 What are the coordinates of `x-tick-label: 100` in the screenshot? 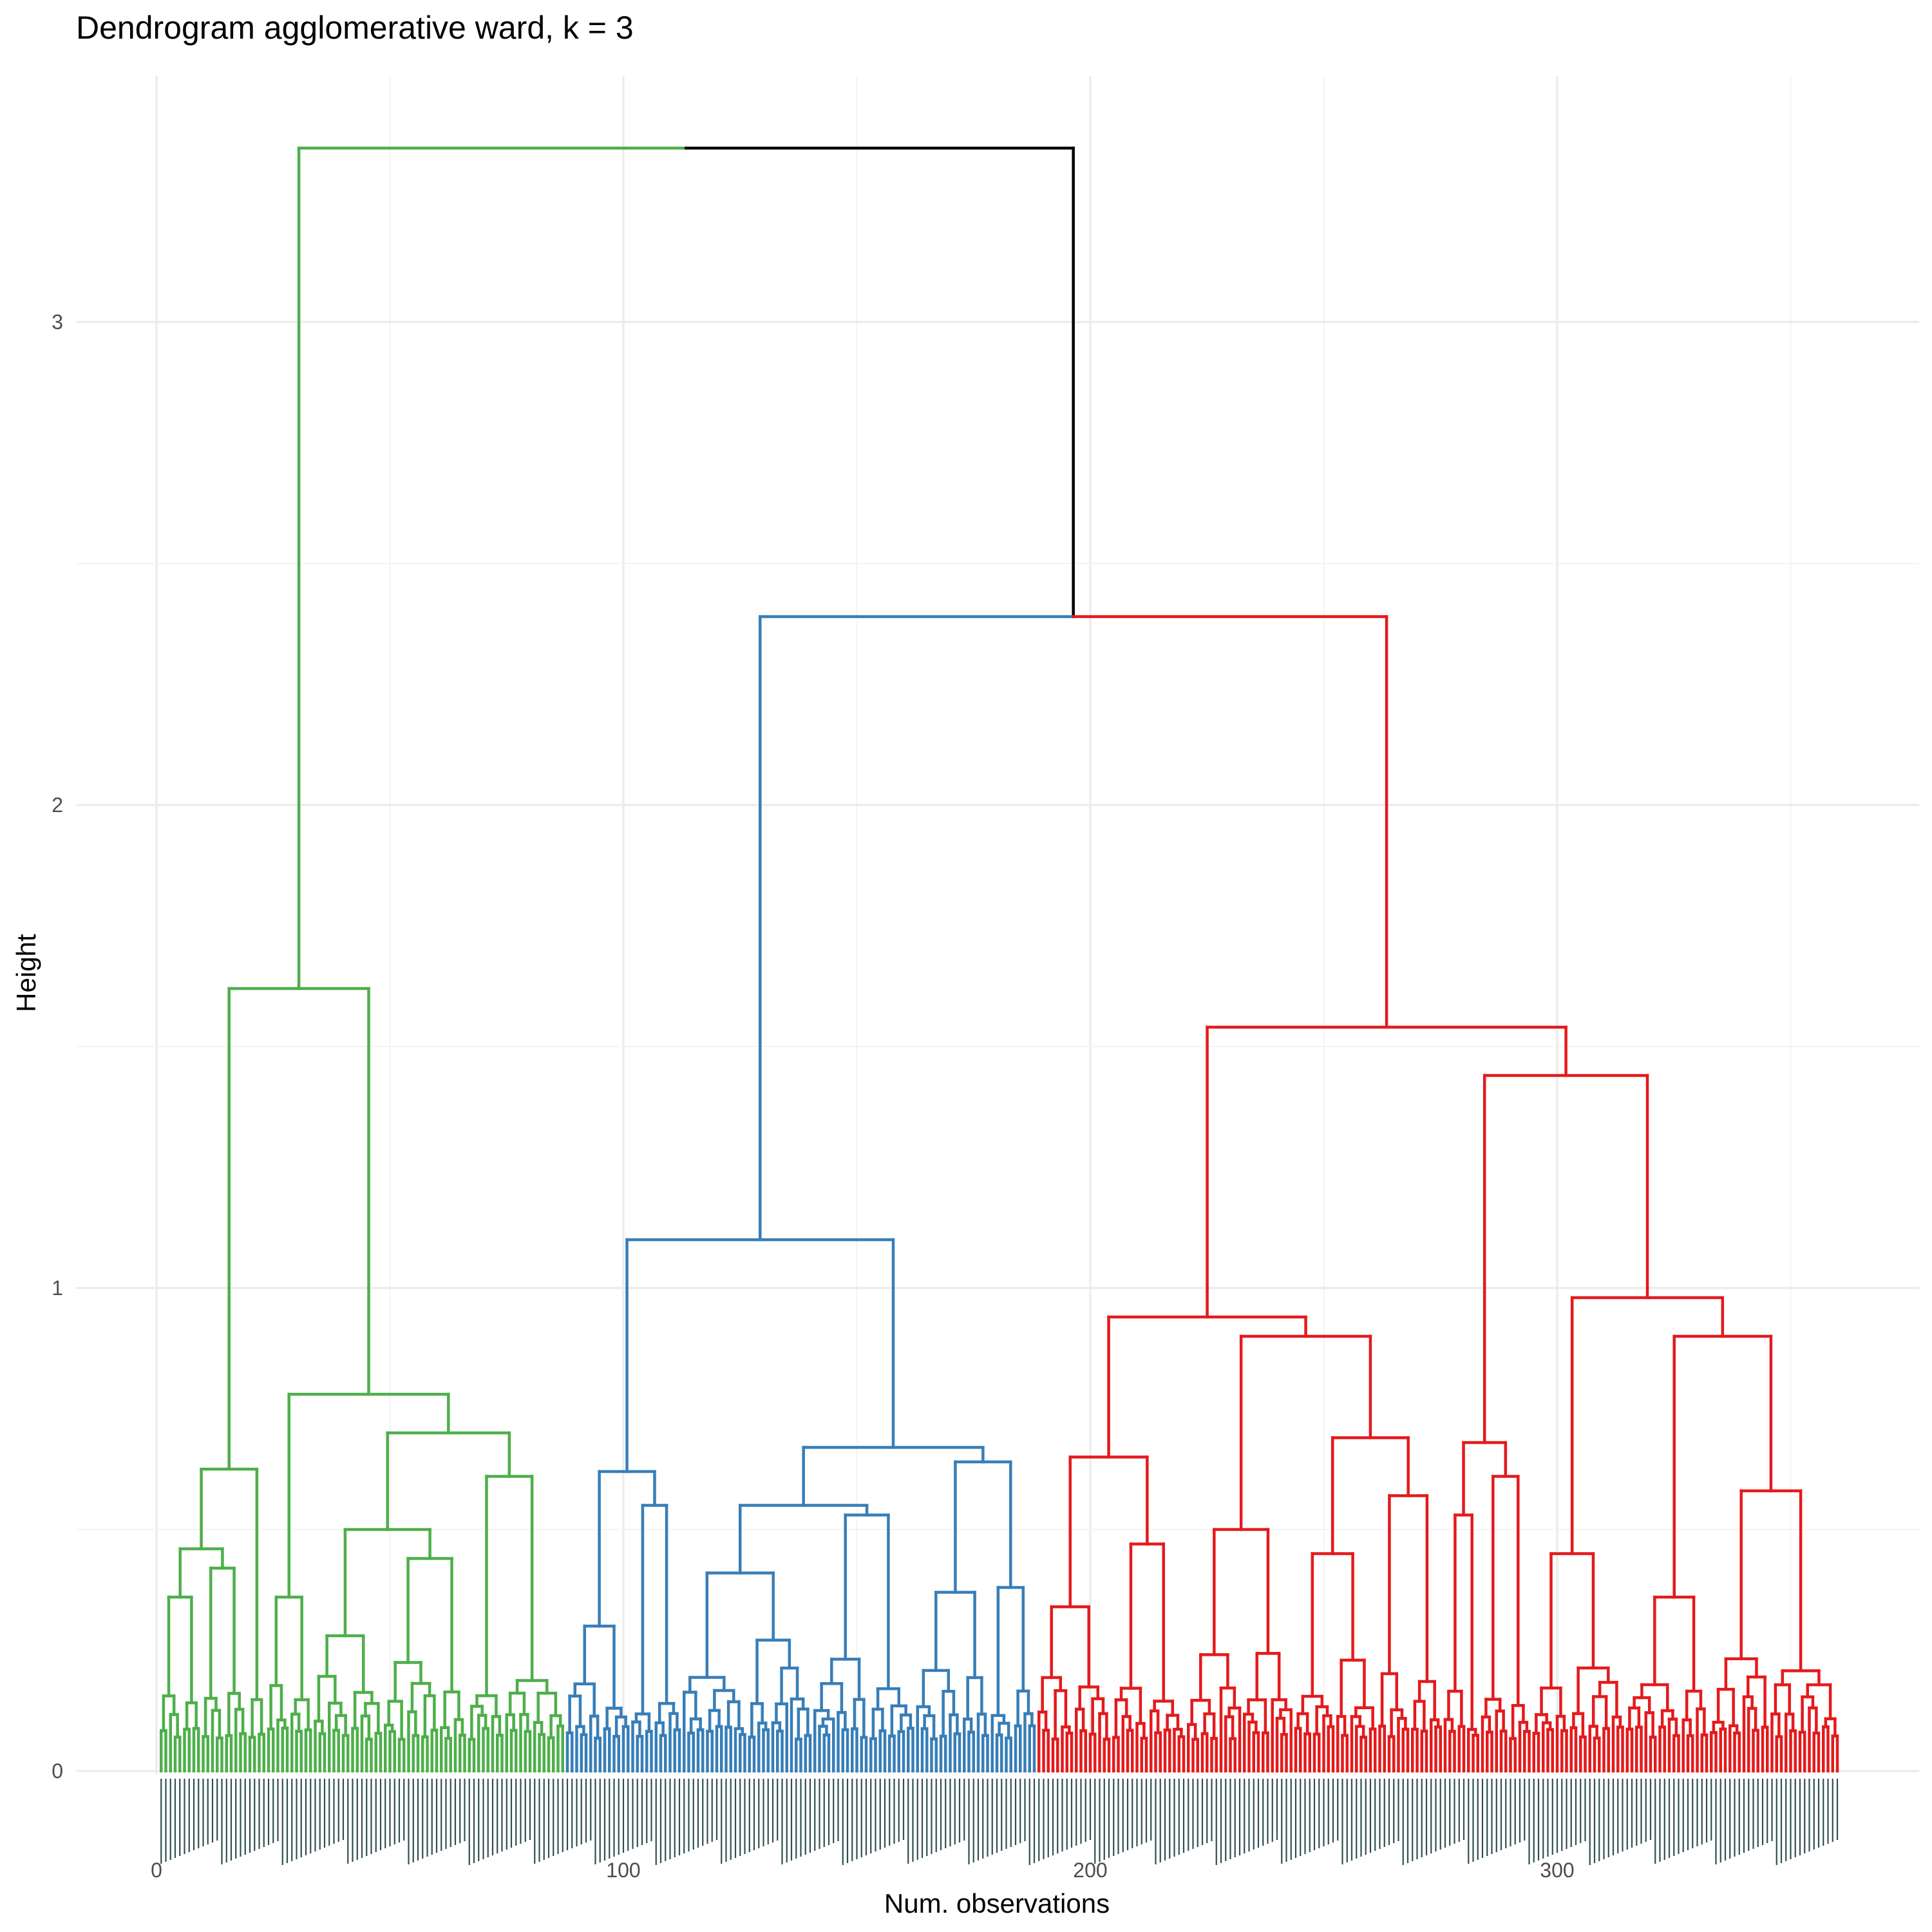 It's located at (623, 1870).